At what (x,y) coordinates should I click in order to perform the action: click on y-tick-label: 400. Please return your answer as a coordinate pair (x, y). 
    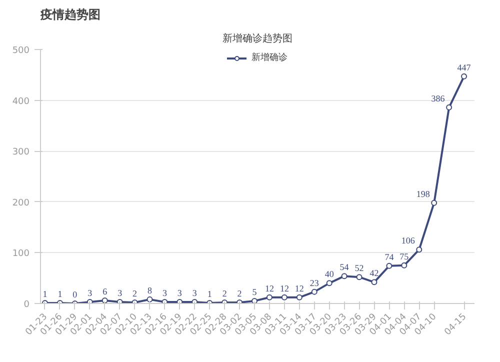
    Looking at the image, I should click on (21, 101).